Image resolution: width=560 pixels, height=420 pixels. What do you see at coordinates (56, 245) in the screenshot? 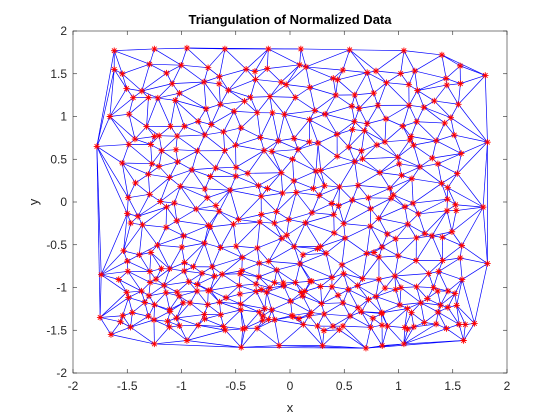
I see `y-tick-label: -0.5` at bounding box center [56, 245].